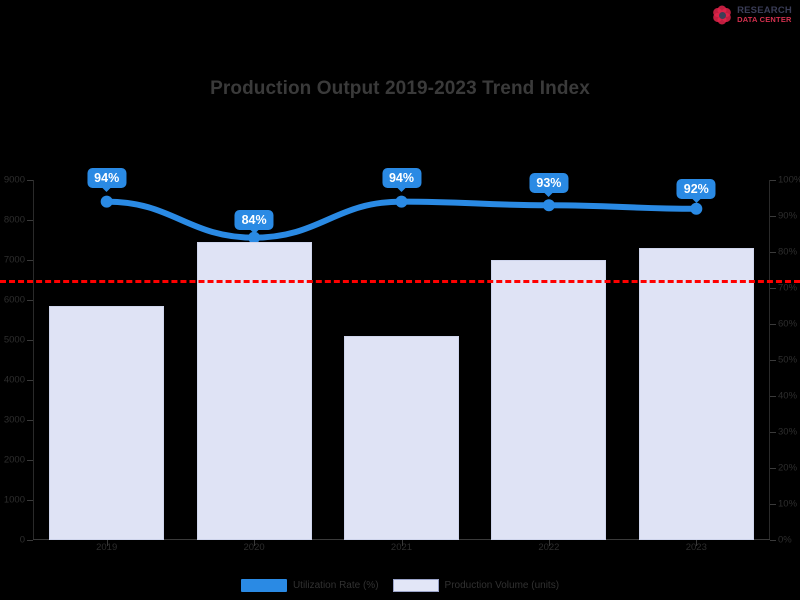  Describe the element at coordinates (14, 380) in the screenshot. I see `y-tick-label-left: 4000` at that location.